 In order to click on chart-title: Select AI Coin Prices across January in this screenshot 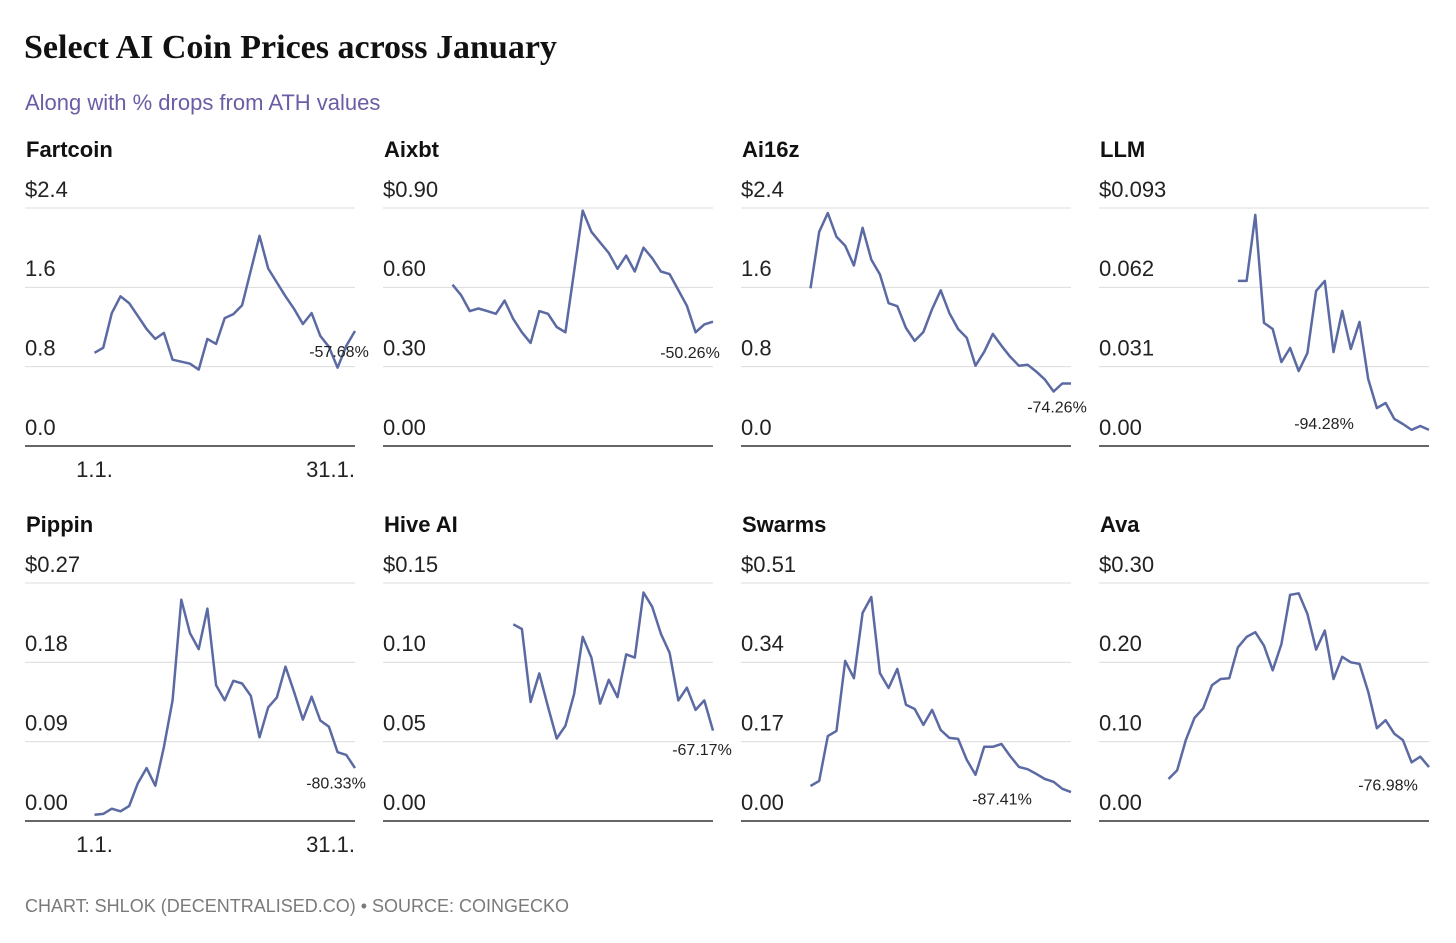, I will do `click(290, 47)`.